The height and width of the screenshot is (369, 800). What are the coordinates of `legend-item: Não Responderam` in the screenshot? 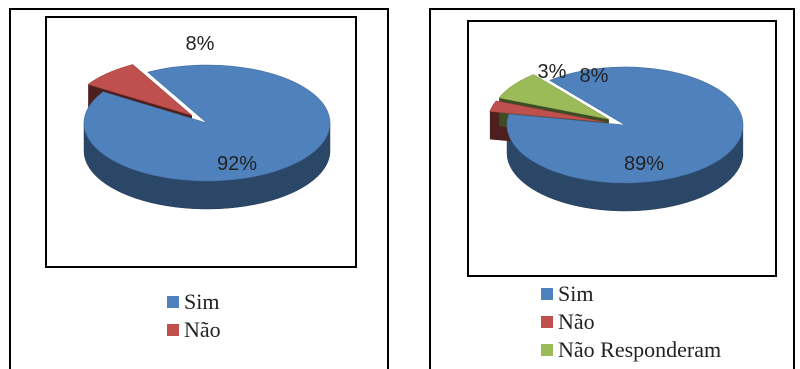 It's located at (631, 350).